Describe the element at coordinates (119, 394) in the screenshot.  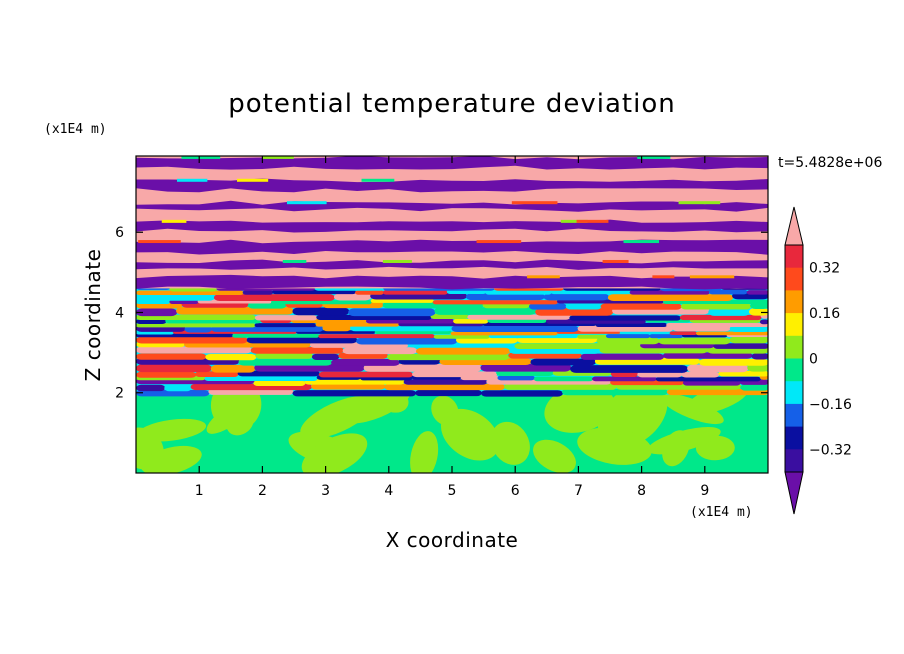
I see `y-tick-label: 2` at that location.